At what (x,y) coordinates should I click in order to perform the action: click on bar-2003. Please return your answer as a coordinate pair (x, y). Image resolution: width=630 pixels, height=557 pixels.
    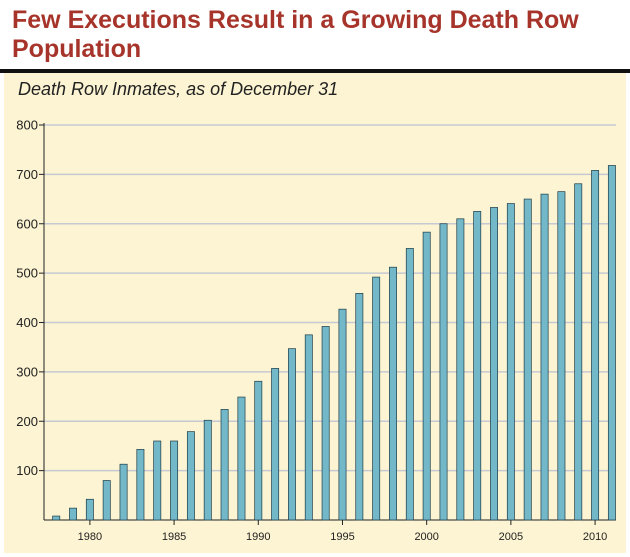
    Looking at the image, I should click on (477, 366).